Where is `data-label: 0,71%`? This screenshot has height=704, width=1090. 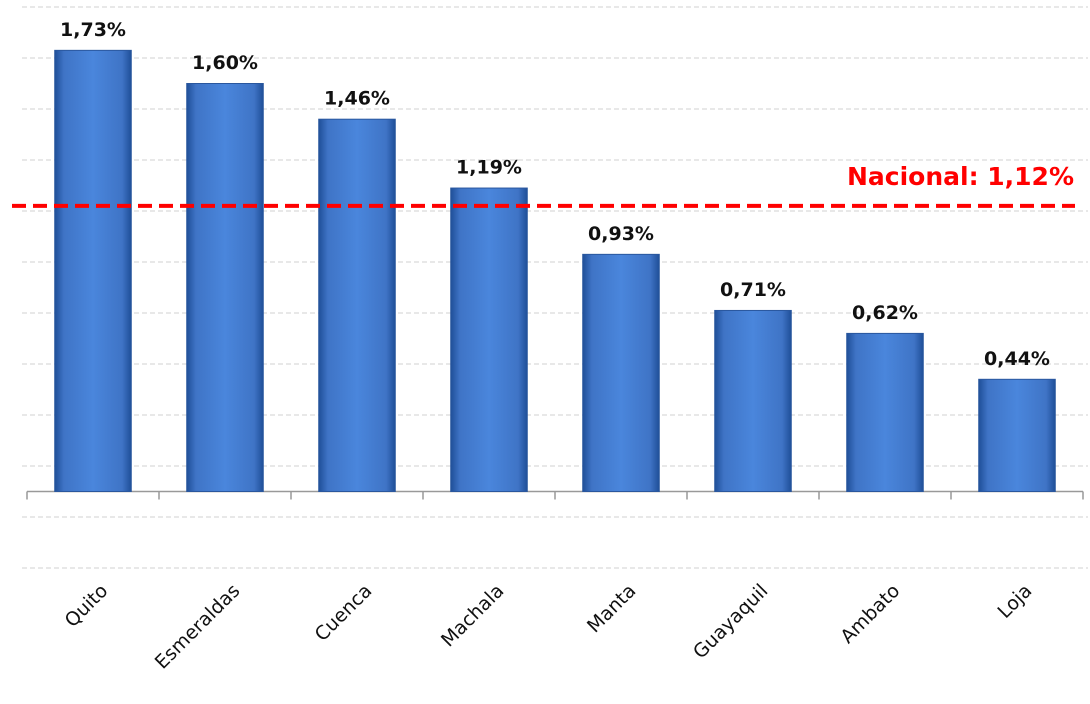 data-label: 0,71% is located at coordinates (753, 290).